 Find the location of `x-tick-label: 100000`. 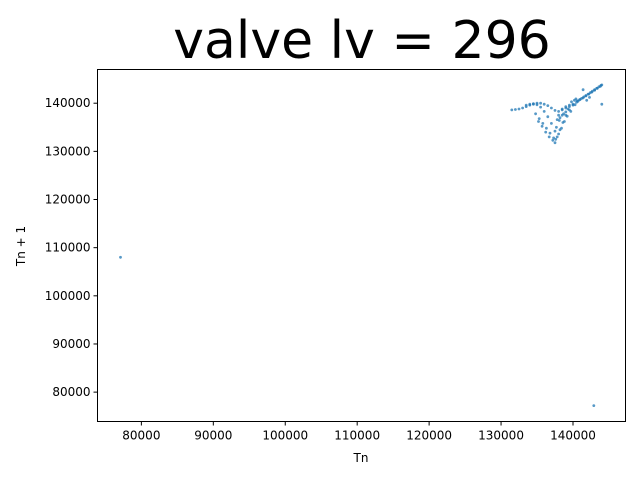

x-tick-label: 100000 is located at coordinates (285, 436).